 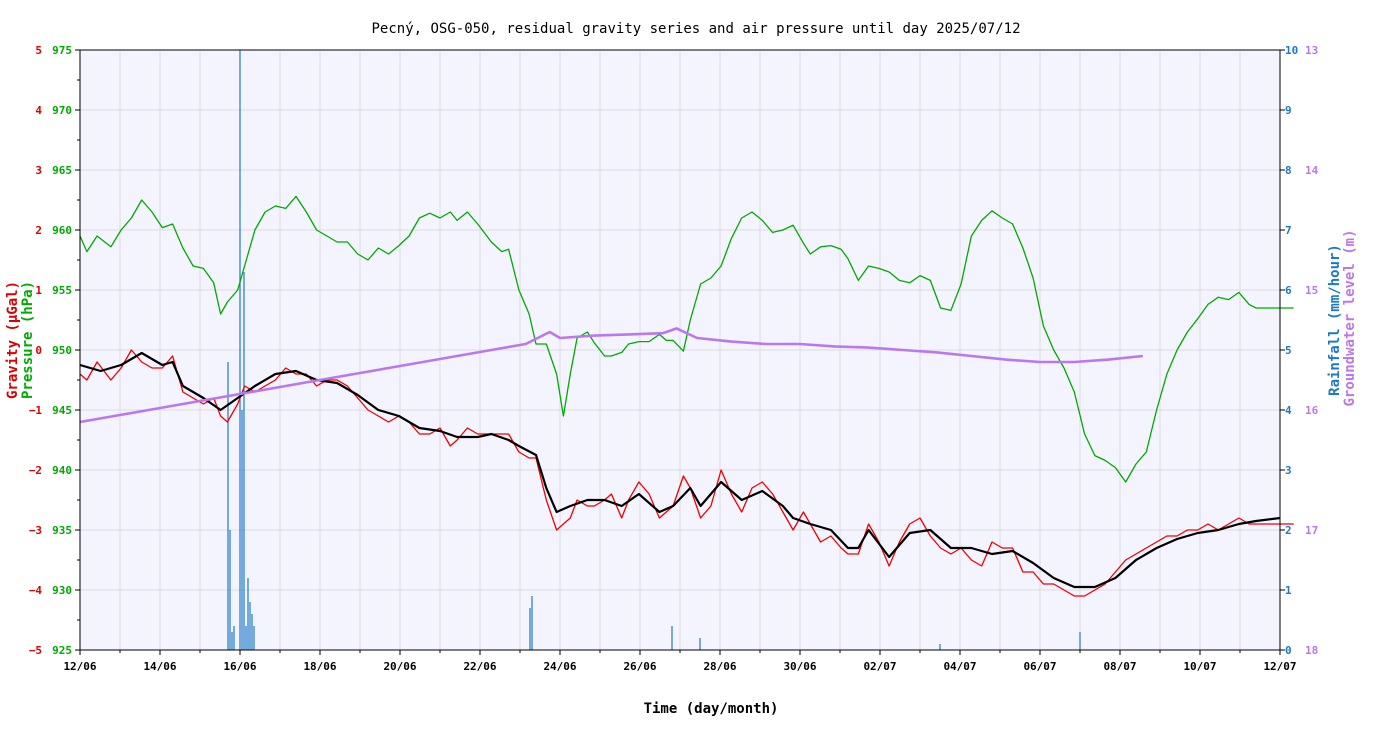 What do you see at coordinates (959, 666) in the screenshot?
I see `x-tick-label: 04/07` at bounding box center [959, 666].